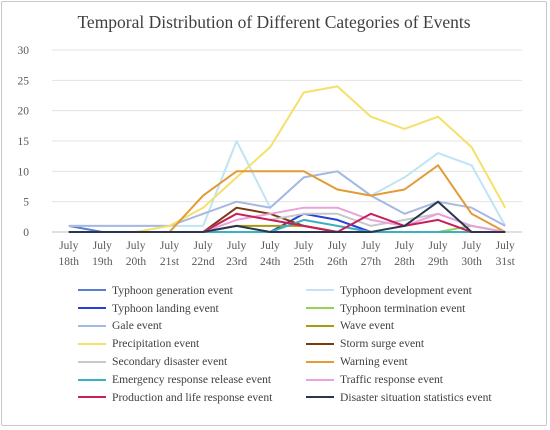 Image resolution: width=550 pixels, height=430 pixels. I want to click on x-tick-label-8-month: July, so click(337, 246).